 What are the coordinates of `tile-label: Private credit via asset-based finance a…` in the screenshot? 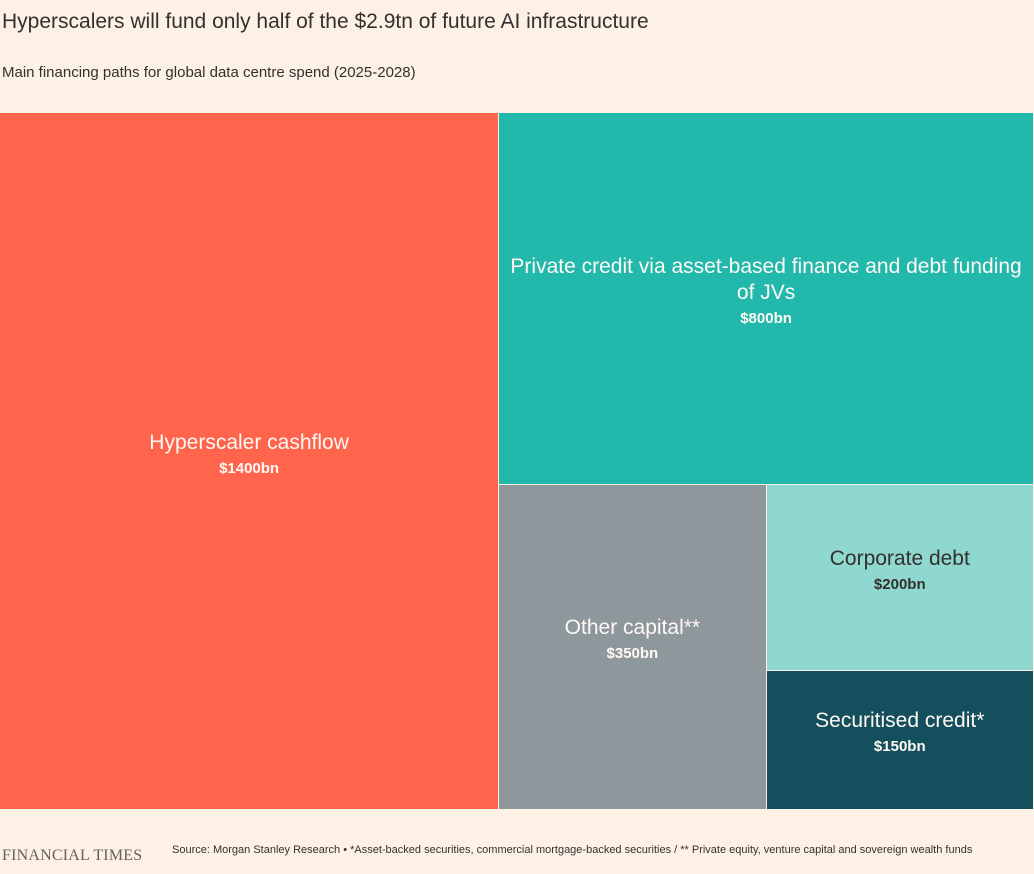 It's located at (766, 279).